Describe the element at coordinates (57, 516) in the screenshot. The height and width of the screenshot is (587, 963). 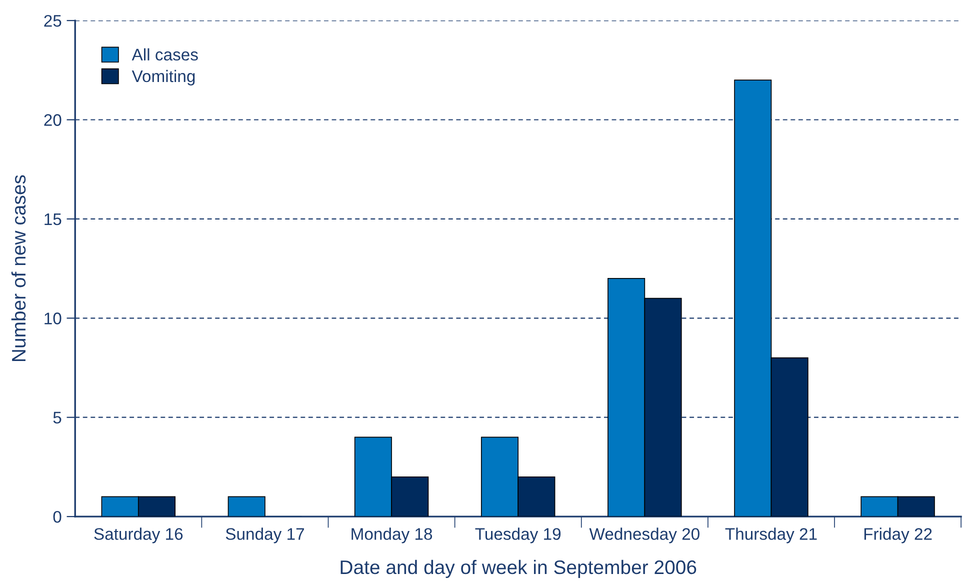
I see `y-tick-label: 0` at that location.